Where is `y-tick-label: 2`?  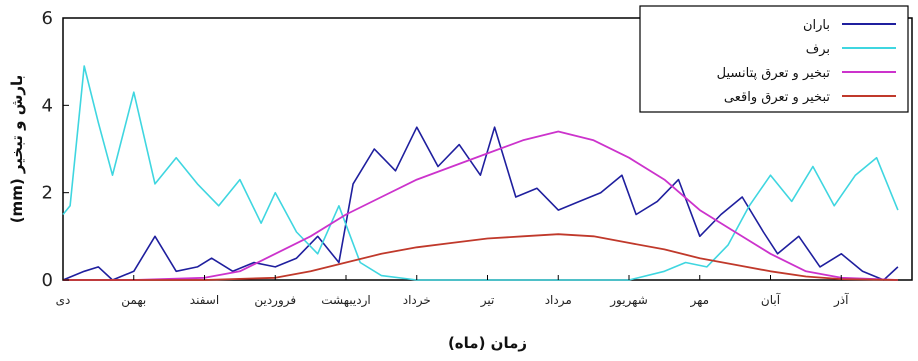 y-tick-label: 2 is located at coordinates (47, 193).